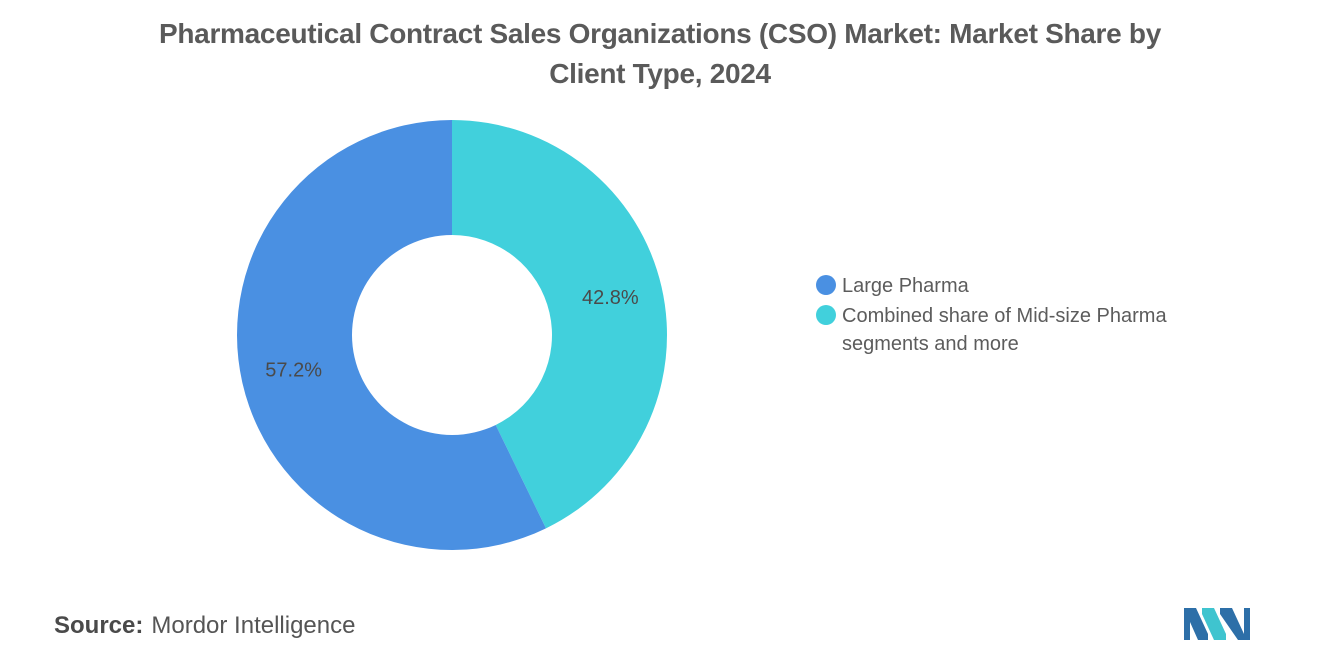 This screenshot has height=665, width=1320. What do you see at coordinates (293, 371) in the screenshot?
I see `donut-slice-label-1: 57.2%` at bounding box center [293, 371].